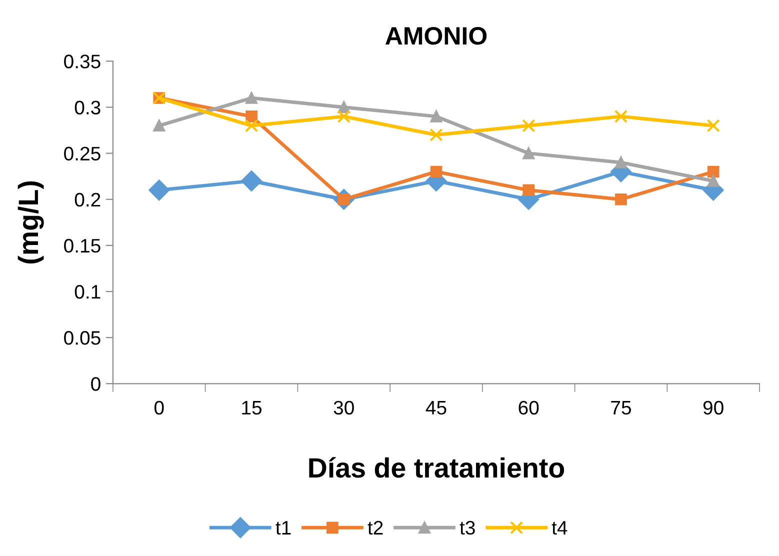  Describe the element at coordinates (252, 408) in the screenshot. I see `x-tick-label: 15` at that location.